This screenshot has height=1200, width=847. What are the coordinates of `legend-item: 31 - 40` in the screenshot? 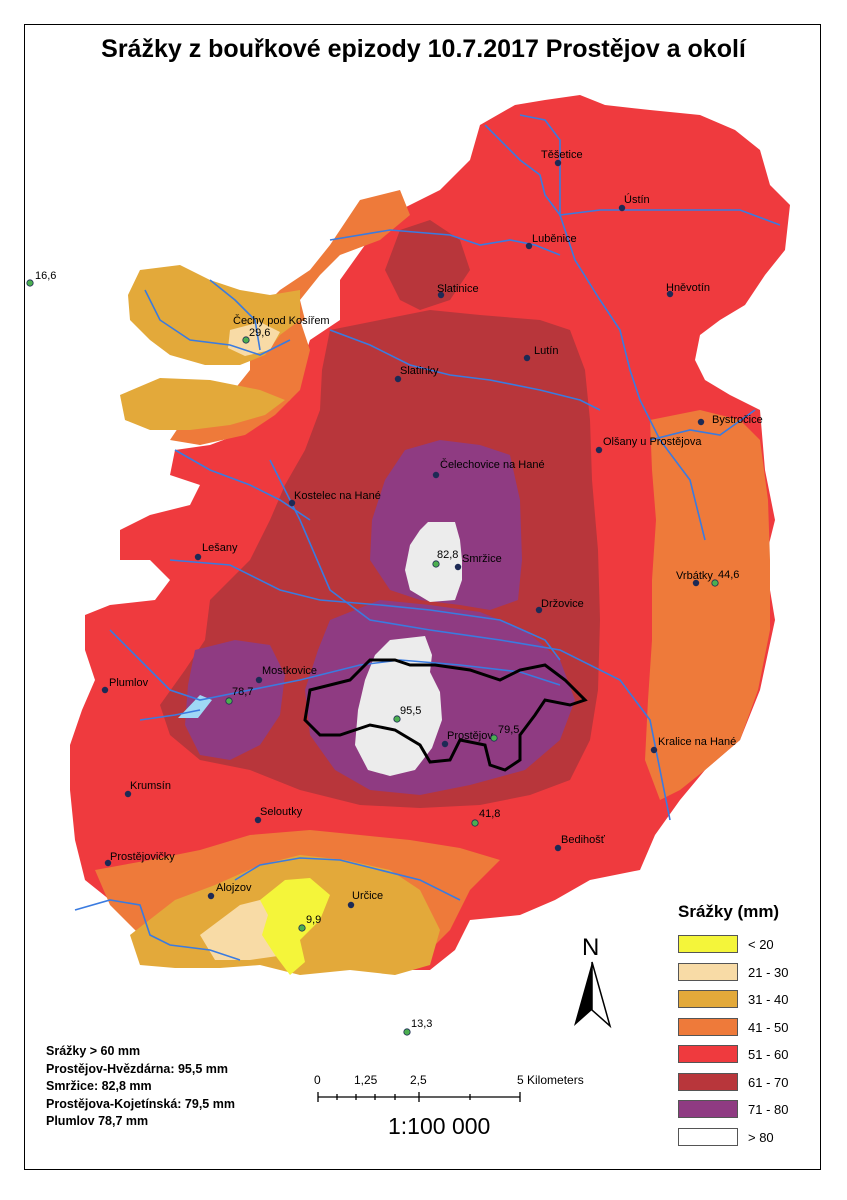 It's located at (743, 1000).